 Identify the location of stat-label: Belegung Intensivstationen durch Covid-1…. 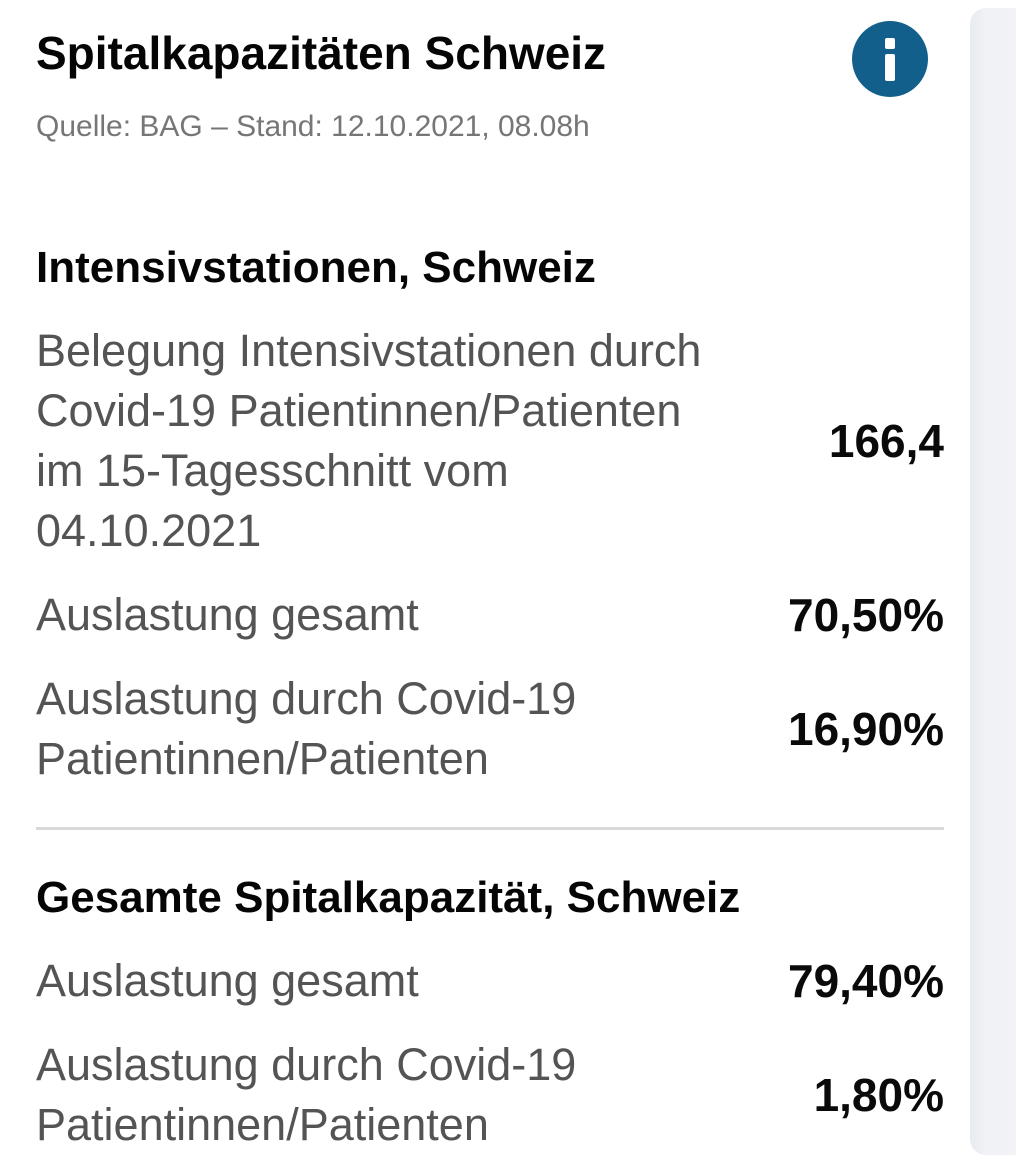
(369, 440).